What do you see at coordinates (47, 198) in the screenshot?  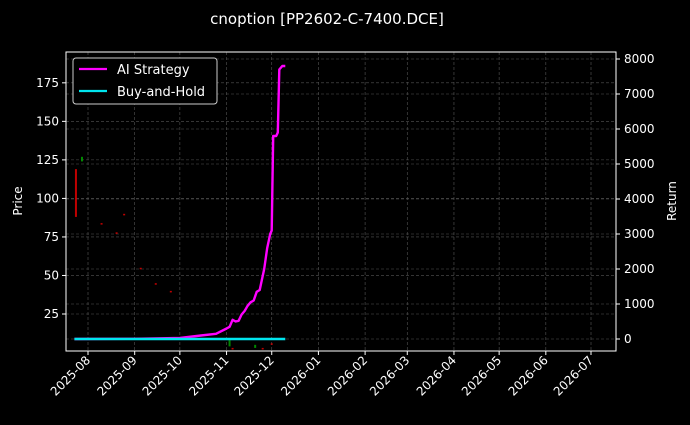 I see `y-left-tick-label: 100` at bounding box center [47, 198].